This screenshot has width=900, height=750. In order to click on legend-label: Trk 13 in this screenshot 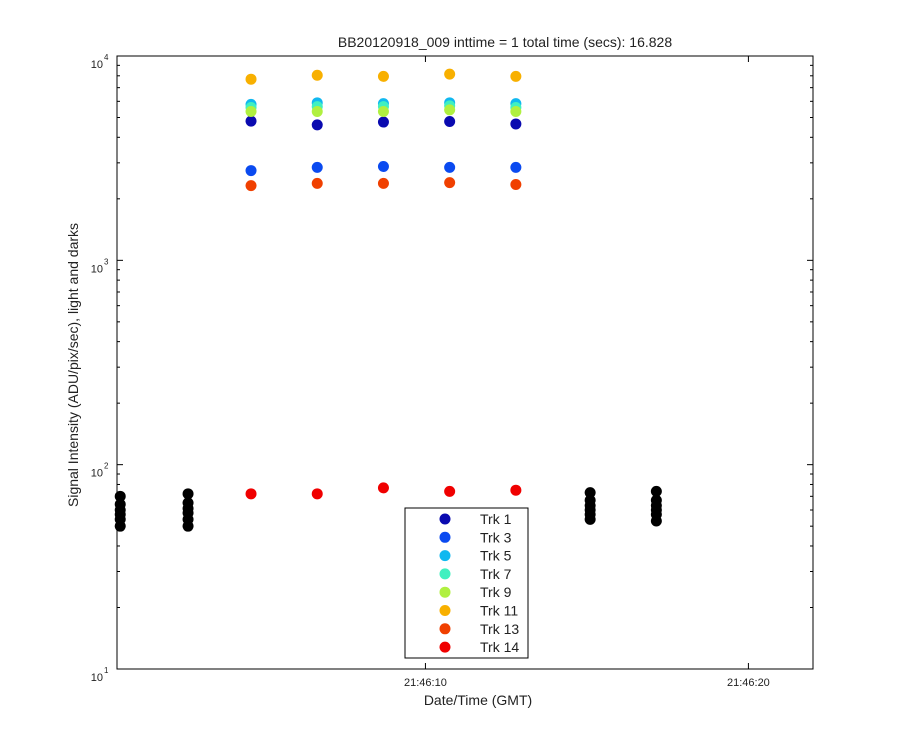, I will do `click(499, 629)`.